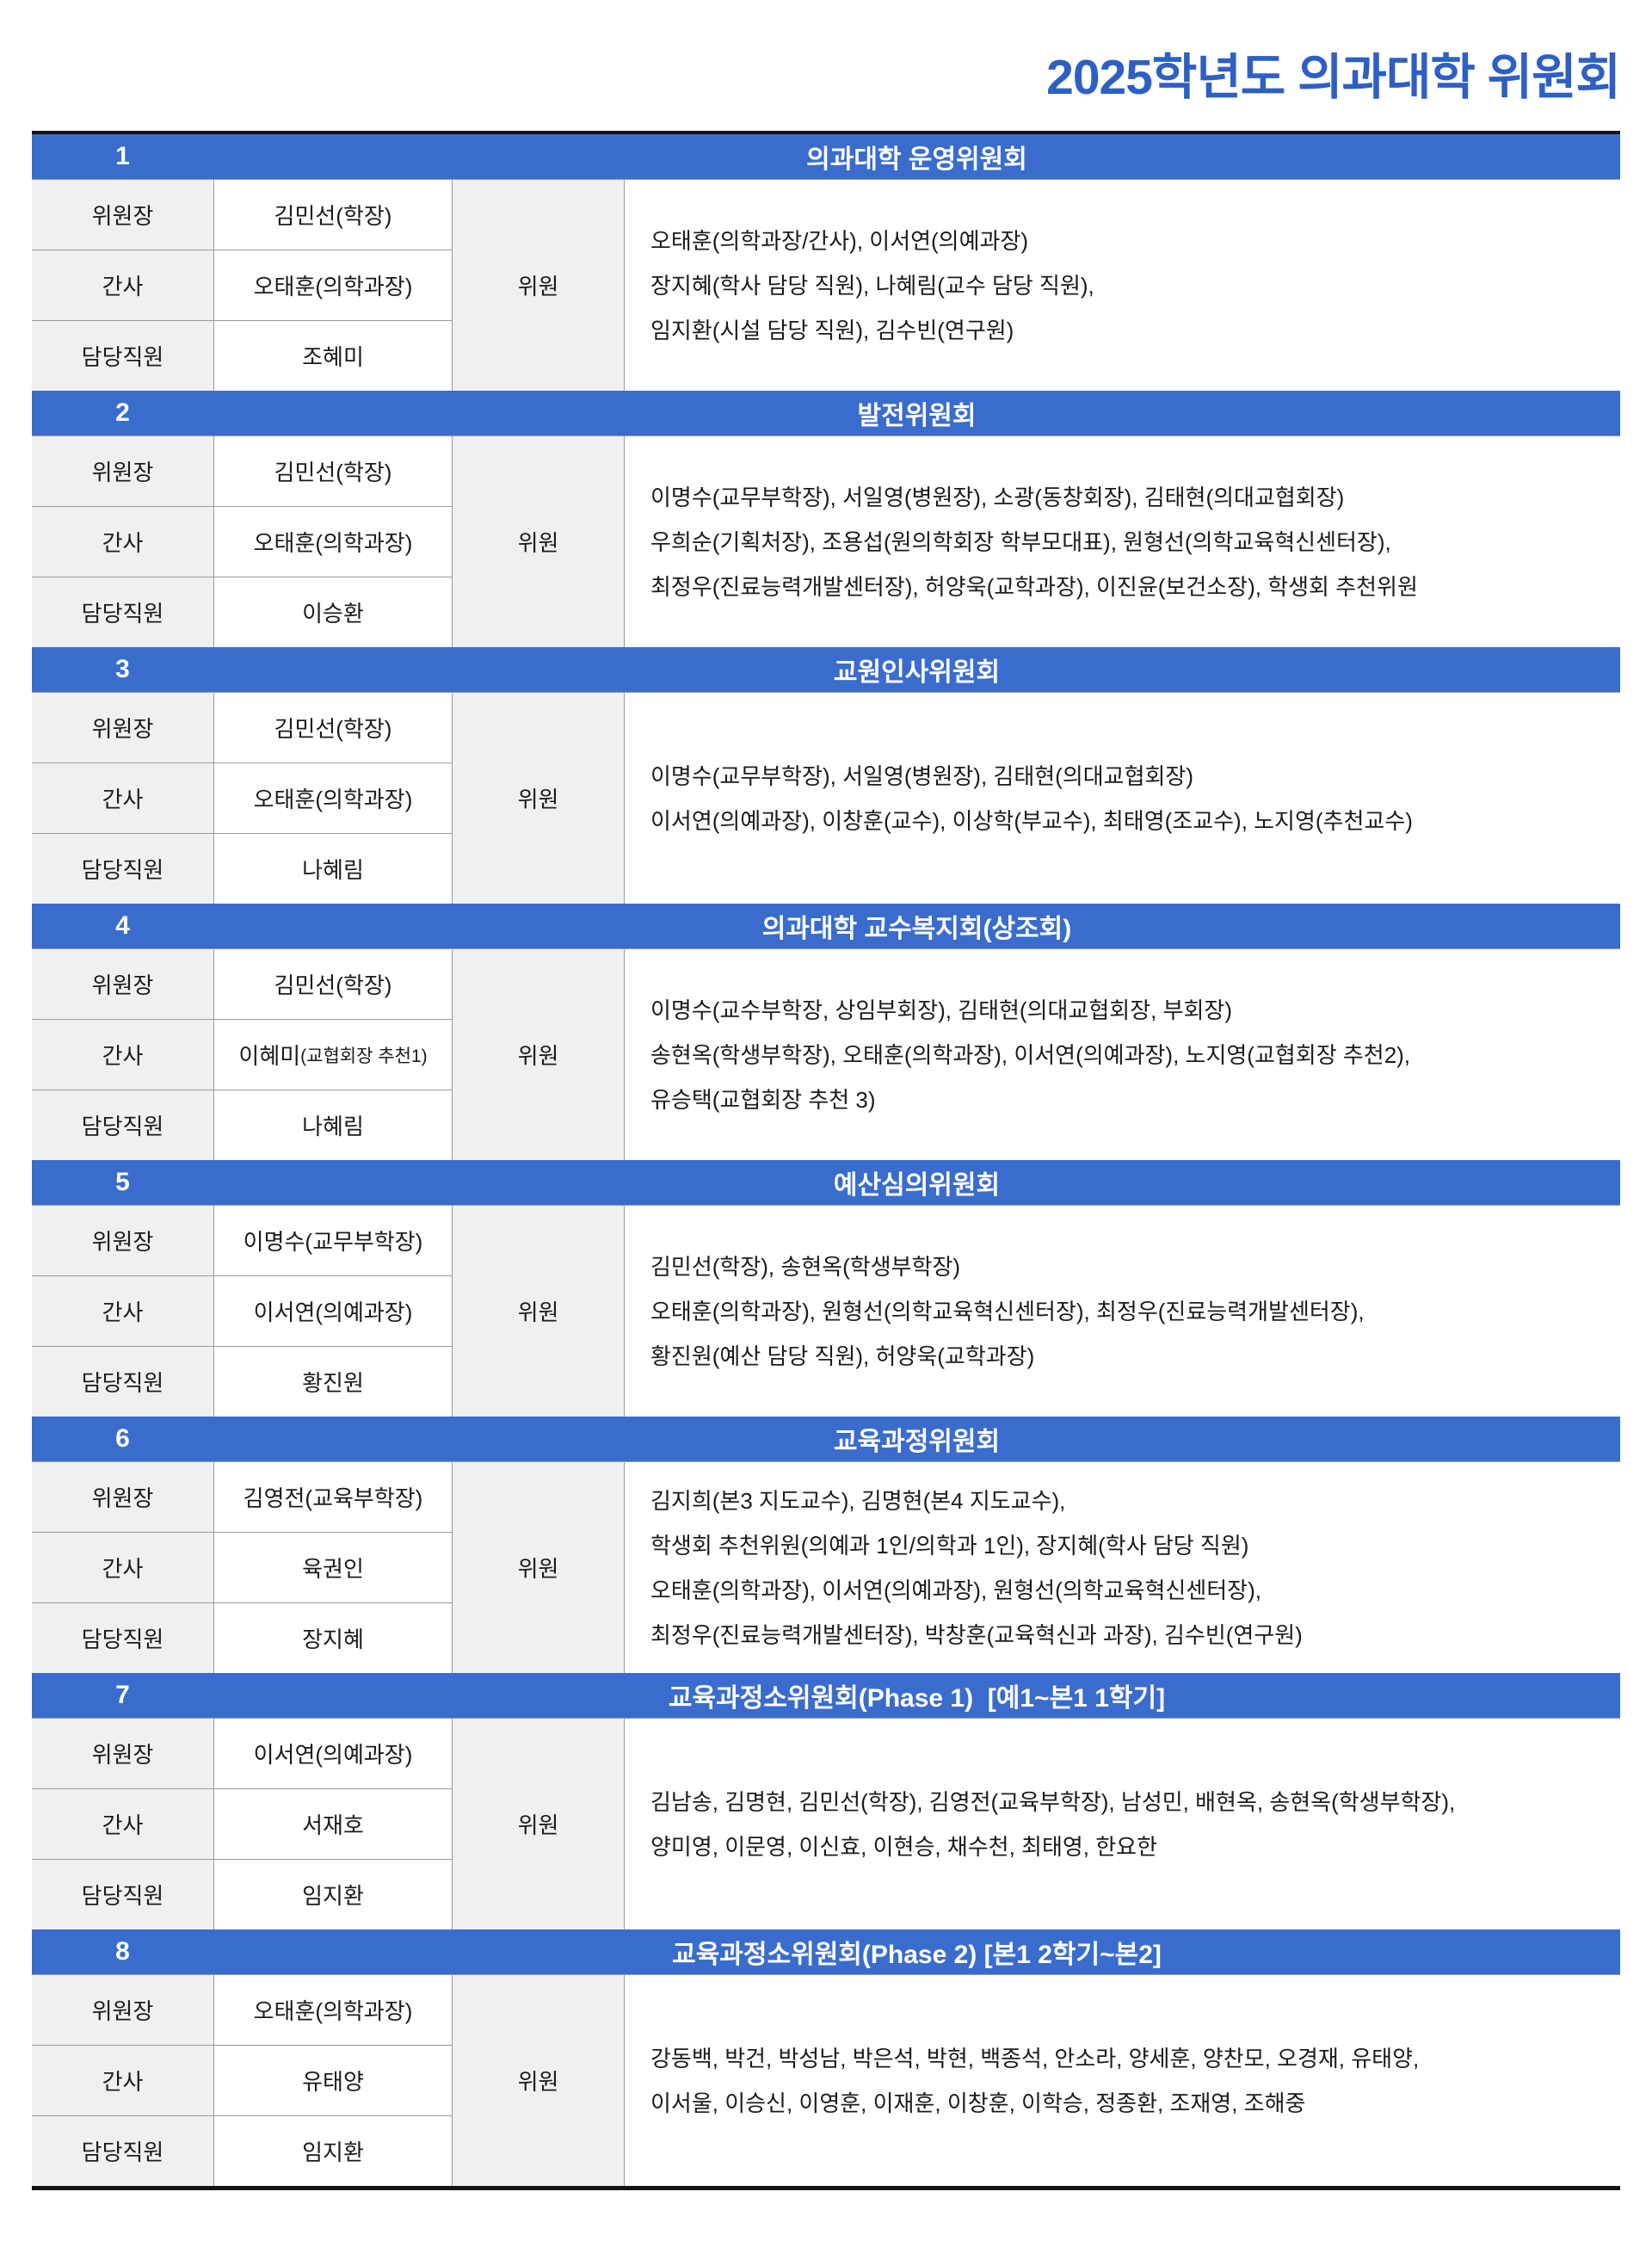 This screenshot has height=2241, width=1652. I want to click on committee-number: 5, so click(122, 1182).